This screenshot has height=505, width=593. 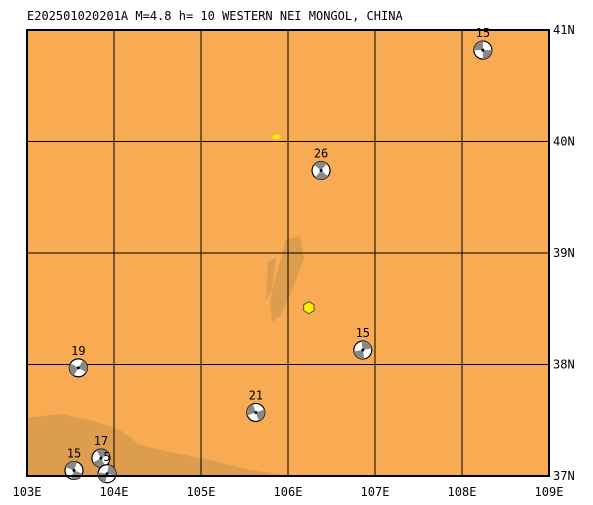 What do you see at coordinates (106, 457) in the screenshot?
I see `event-depth-label: 5` at bounding box center [106, 457].